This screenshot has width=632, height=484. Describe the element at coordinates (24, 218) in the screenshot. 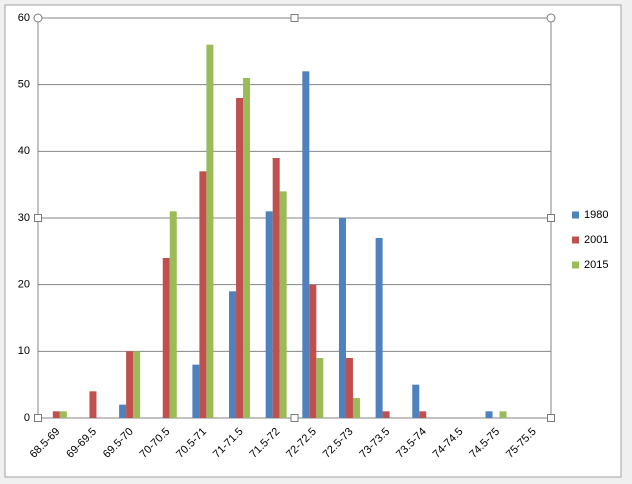

I see `y-tick-label: 30` at that location.